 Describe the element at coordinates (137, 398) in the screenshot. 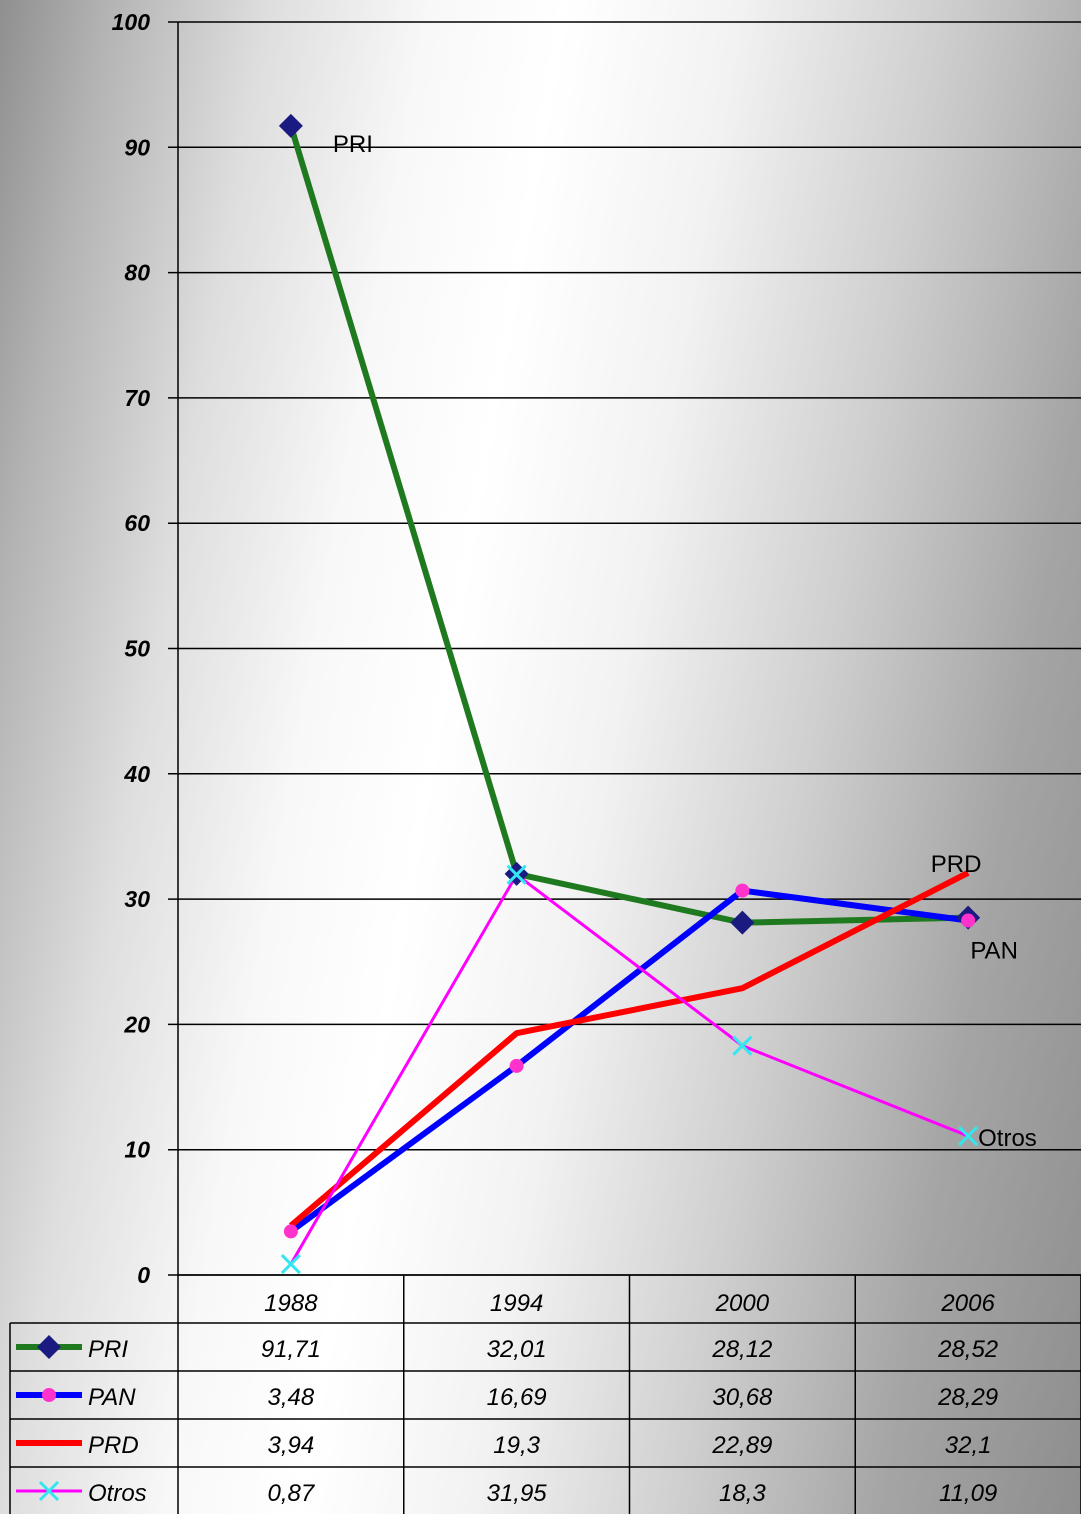

I see `y-tick-label-70: 70` at that location.